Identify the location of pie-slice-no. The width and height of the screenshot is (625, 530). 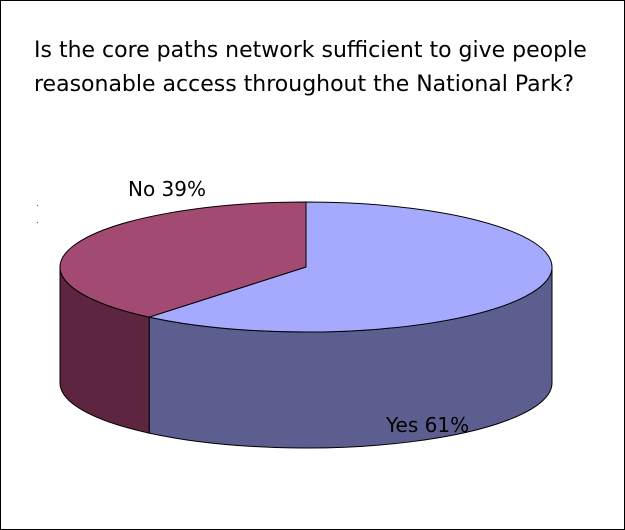
(183, 259).